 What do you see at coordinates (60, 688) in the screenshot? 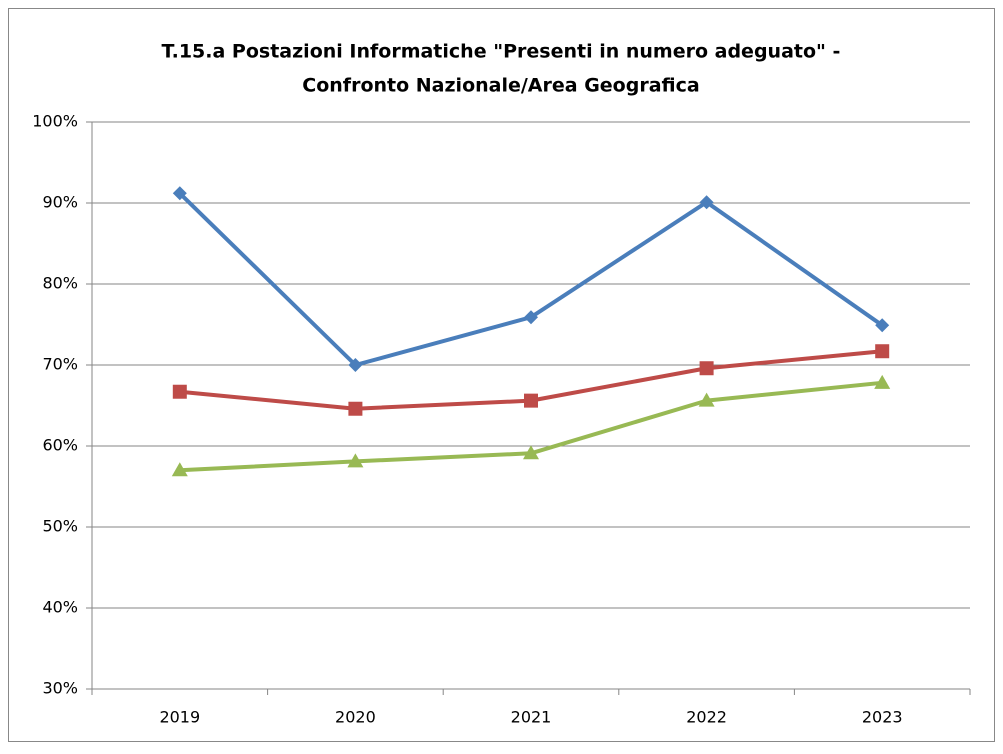
I see `y-tick-label: 30%` at bounding box center [60, 688].